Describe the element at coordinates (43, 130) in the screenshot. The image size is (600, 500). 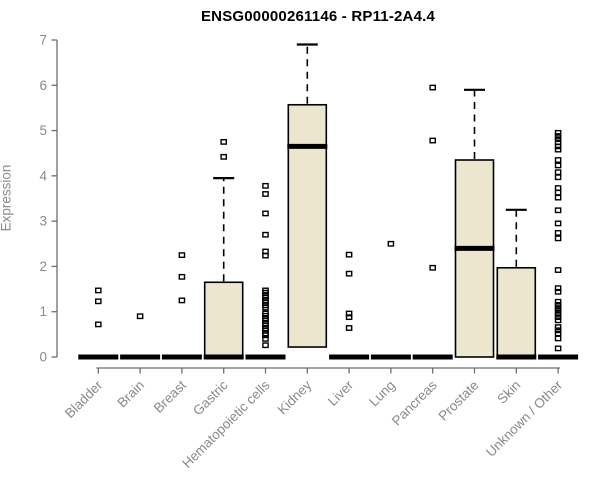
I see `y-tick-label: 5` at that location.